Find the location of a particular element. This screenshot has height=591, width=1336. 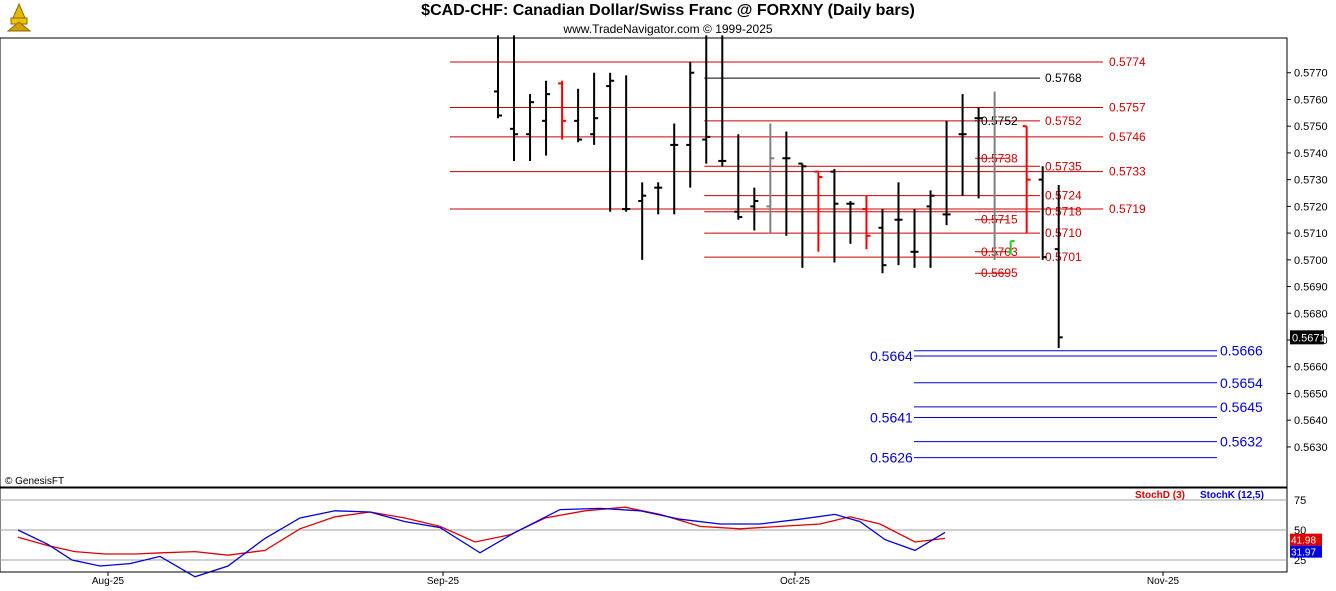

date-tick-label: Nov-25 is located at coordinates (1163, 581).